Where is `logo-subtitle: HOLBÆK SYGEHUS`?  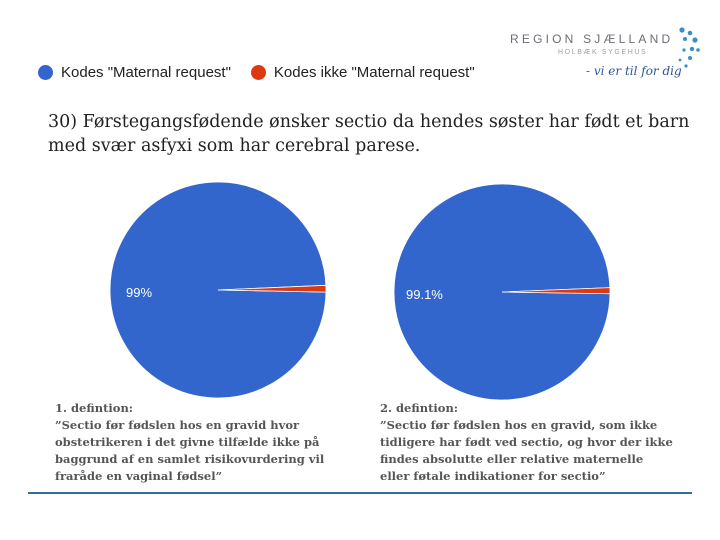 logo-subtitle: HOLBÆK SYGEHUS is located at coordinates (603, 52).